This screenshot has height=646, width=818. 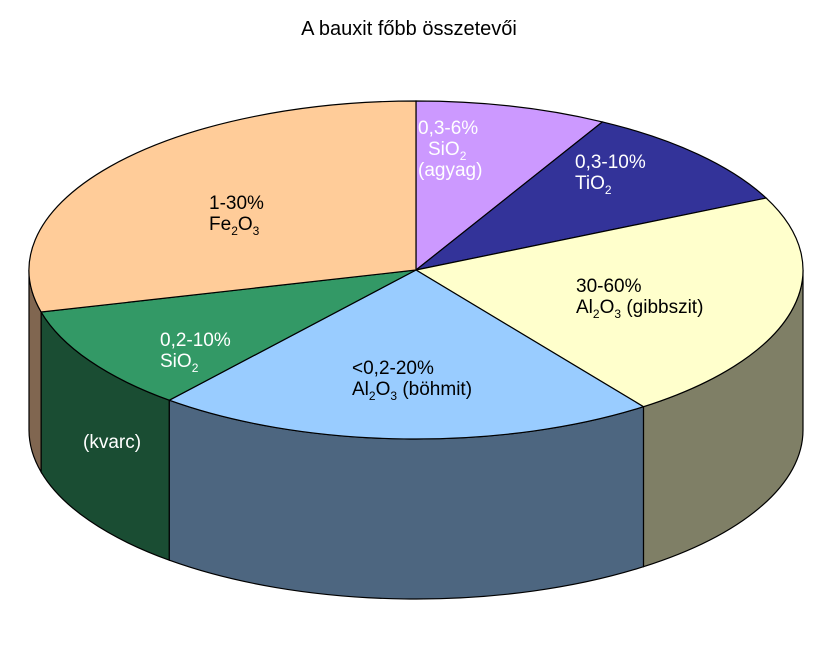 I want to click on label-sio2-agyag-name: (agyag), so click(x=450, y=170).